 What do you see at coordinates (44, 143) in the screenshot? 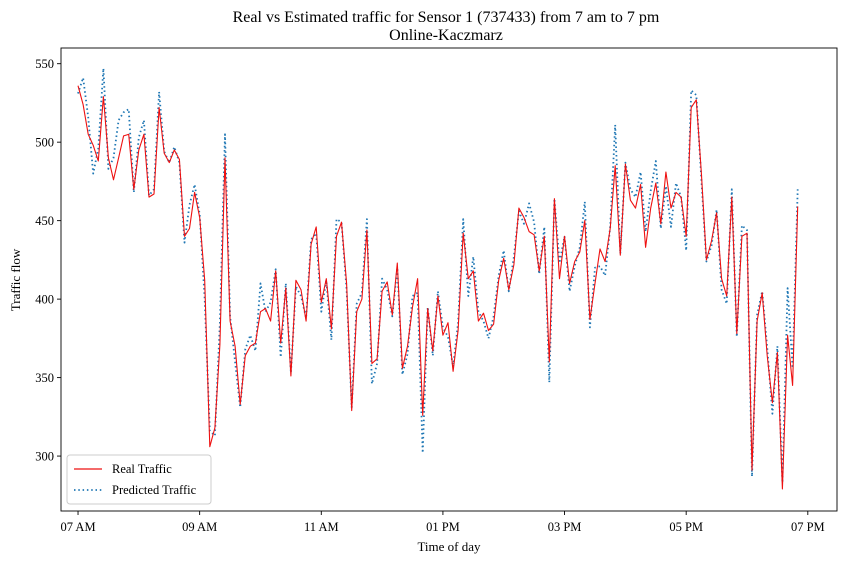
I see `y-tick-label: 500` at bounding box center [44, 143].